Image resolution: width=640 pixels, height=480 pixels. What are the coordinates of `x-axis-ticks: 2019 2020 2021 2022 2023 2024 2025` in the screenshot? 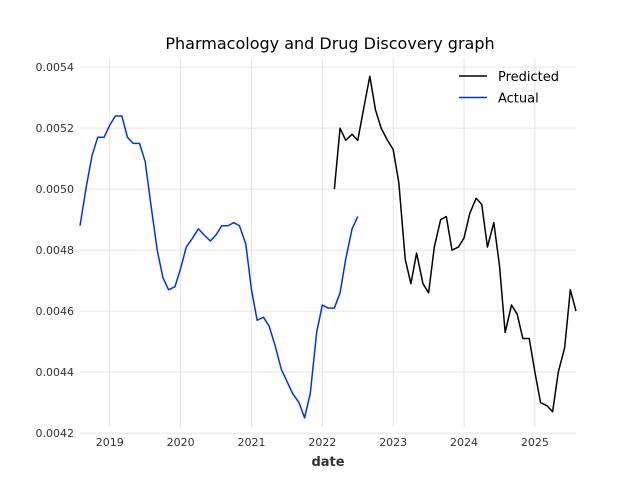 It's located at (322, 442).